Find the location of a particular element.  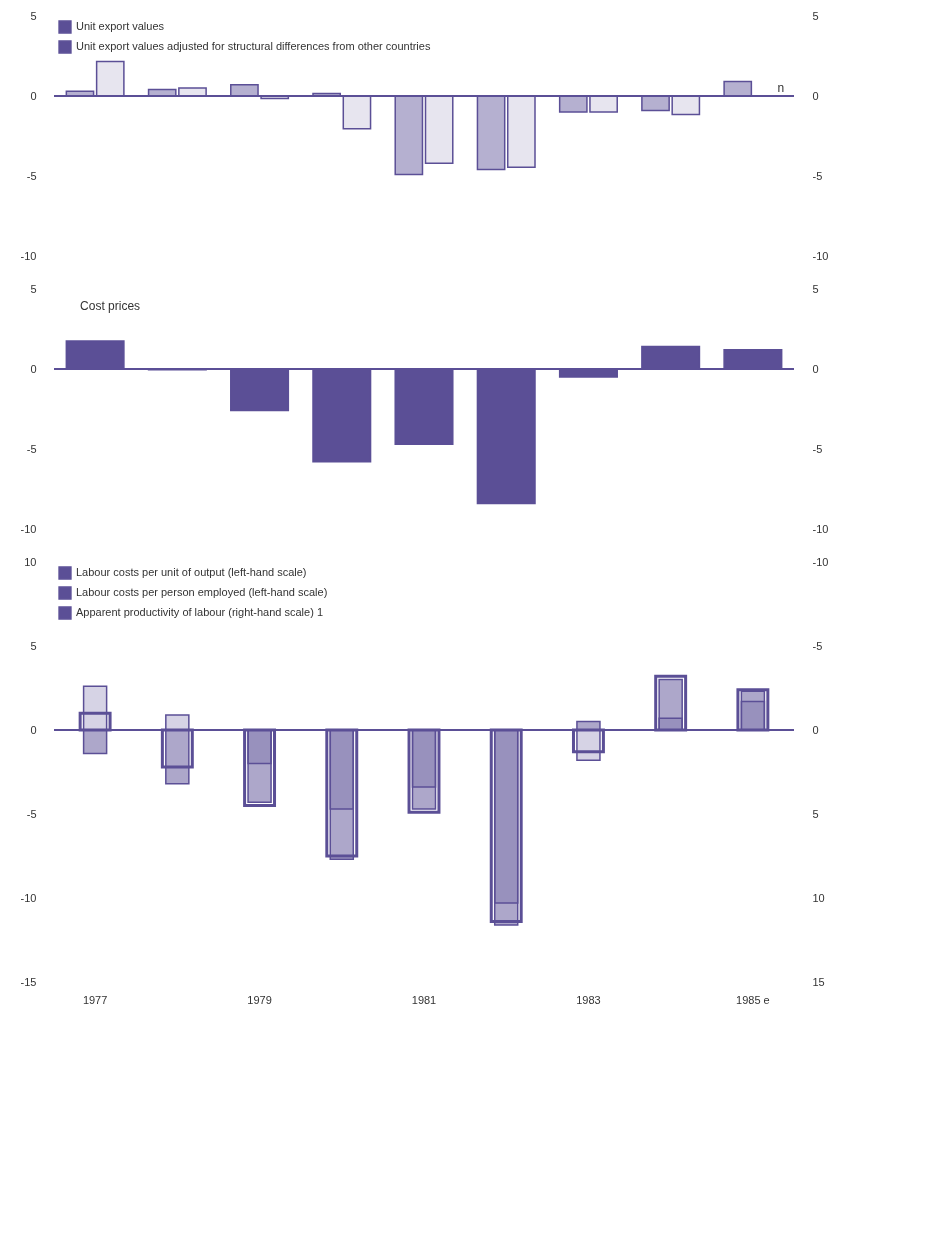

text: Cost prices is located at coordinates (110, 306).